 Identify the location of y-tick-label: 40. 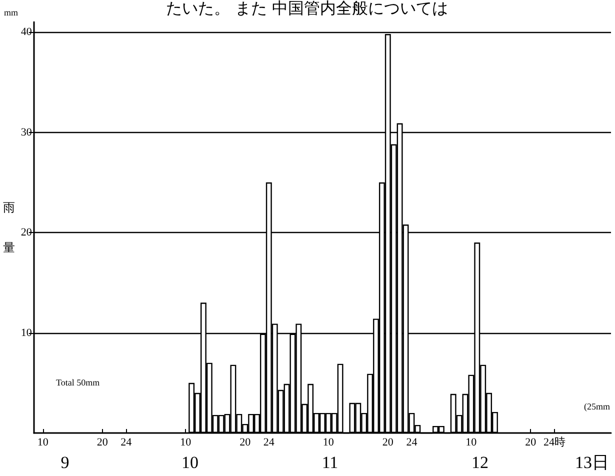
(26, 32).